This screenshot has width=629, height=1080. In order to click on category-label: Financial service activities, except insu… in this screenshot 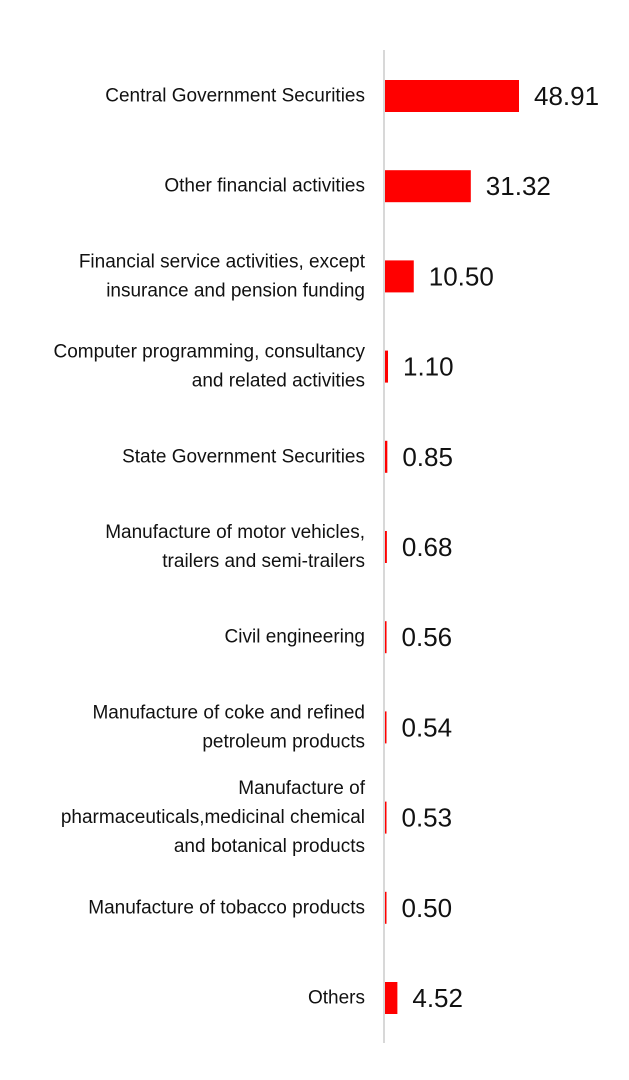, I will do `click(222, 276)`.